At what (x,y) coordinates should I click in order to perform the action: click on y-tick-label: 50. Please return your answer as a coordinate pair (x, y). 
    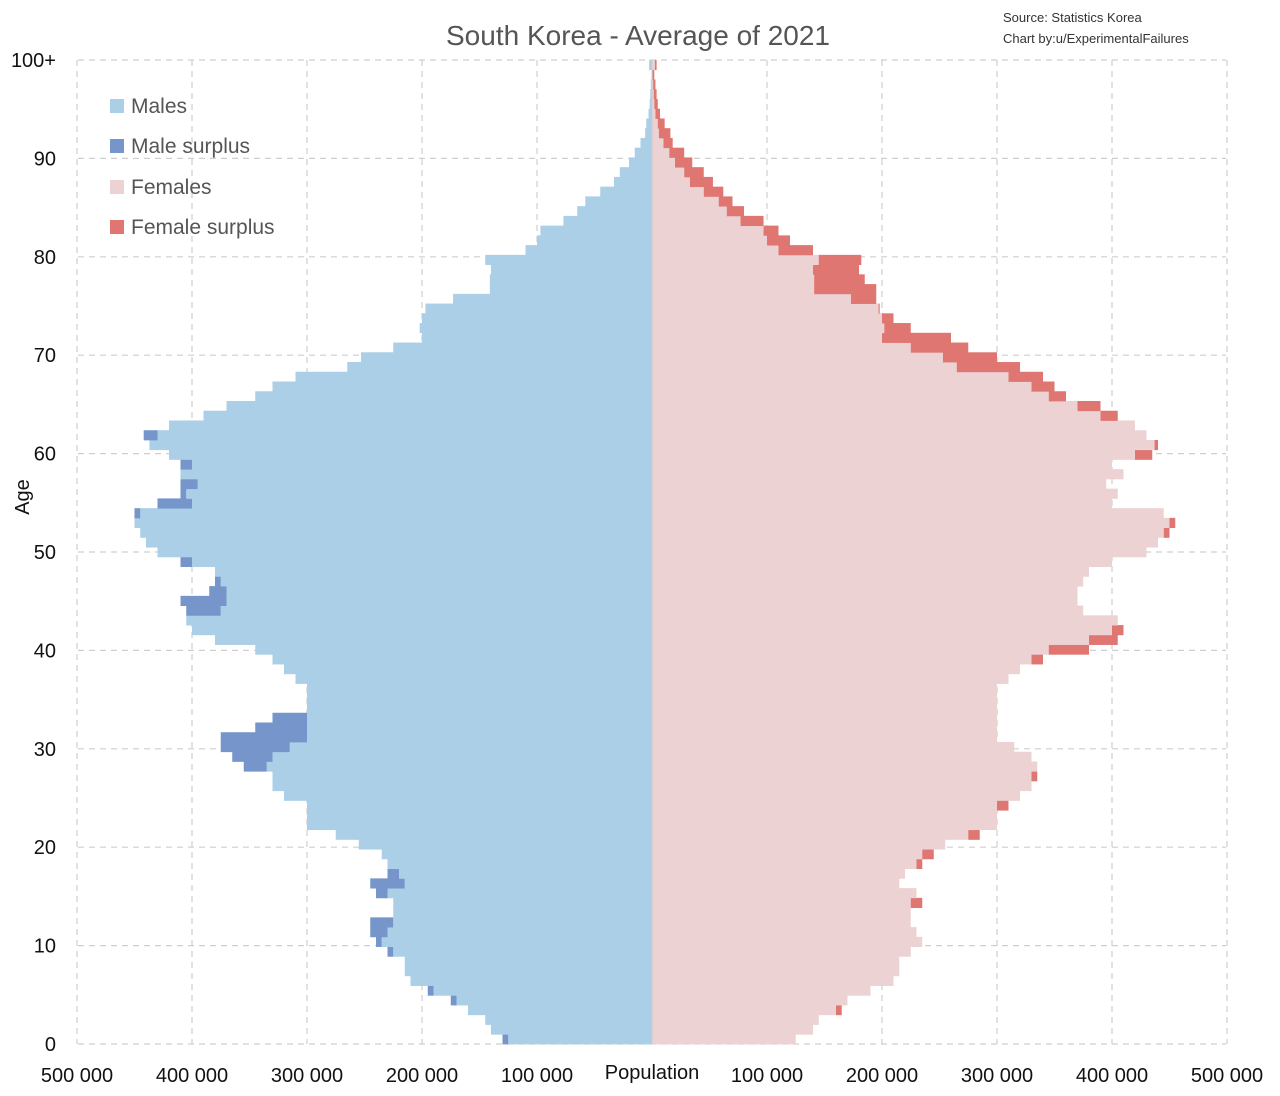
    Looking at the image, I should click on (45, 553).